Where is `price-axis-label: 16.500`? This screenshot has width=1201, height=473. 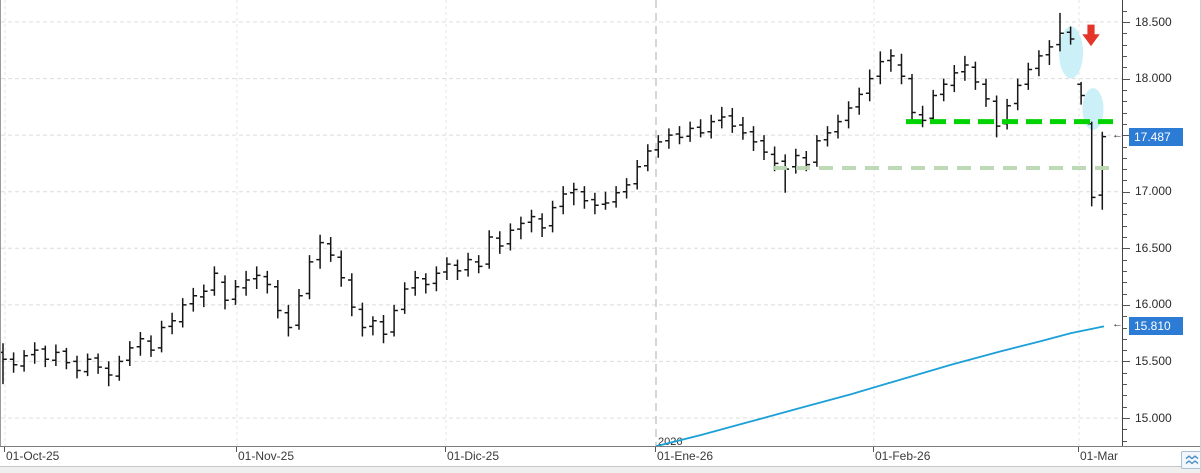
price-axis-label: 16.500 is located at coordinates (1153, 247).